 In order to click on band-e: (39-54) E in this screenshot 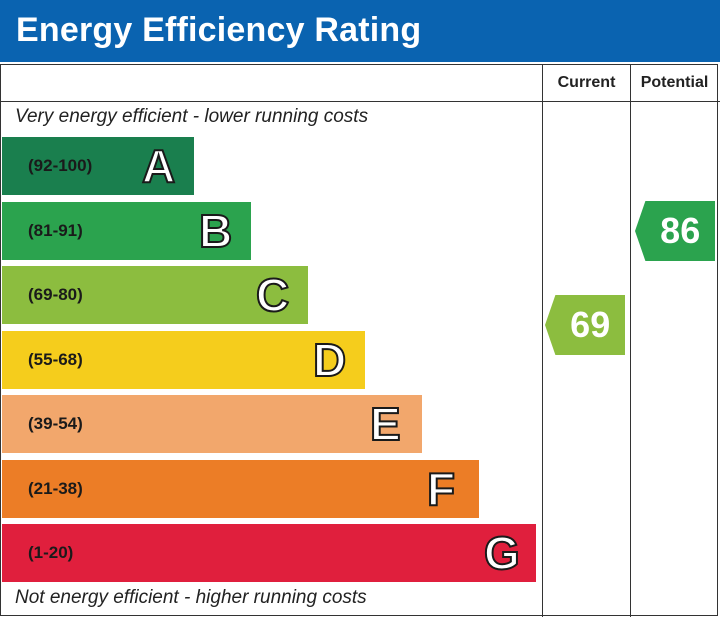, I will do `click(212, 424)`.